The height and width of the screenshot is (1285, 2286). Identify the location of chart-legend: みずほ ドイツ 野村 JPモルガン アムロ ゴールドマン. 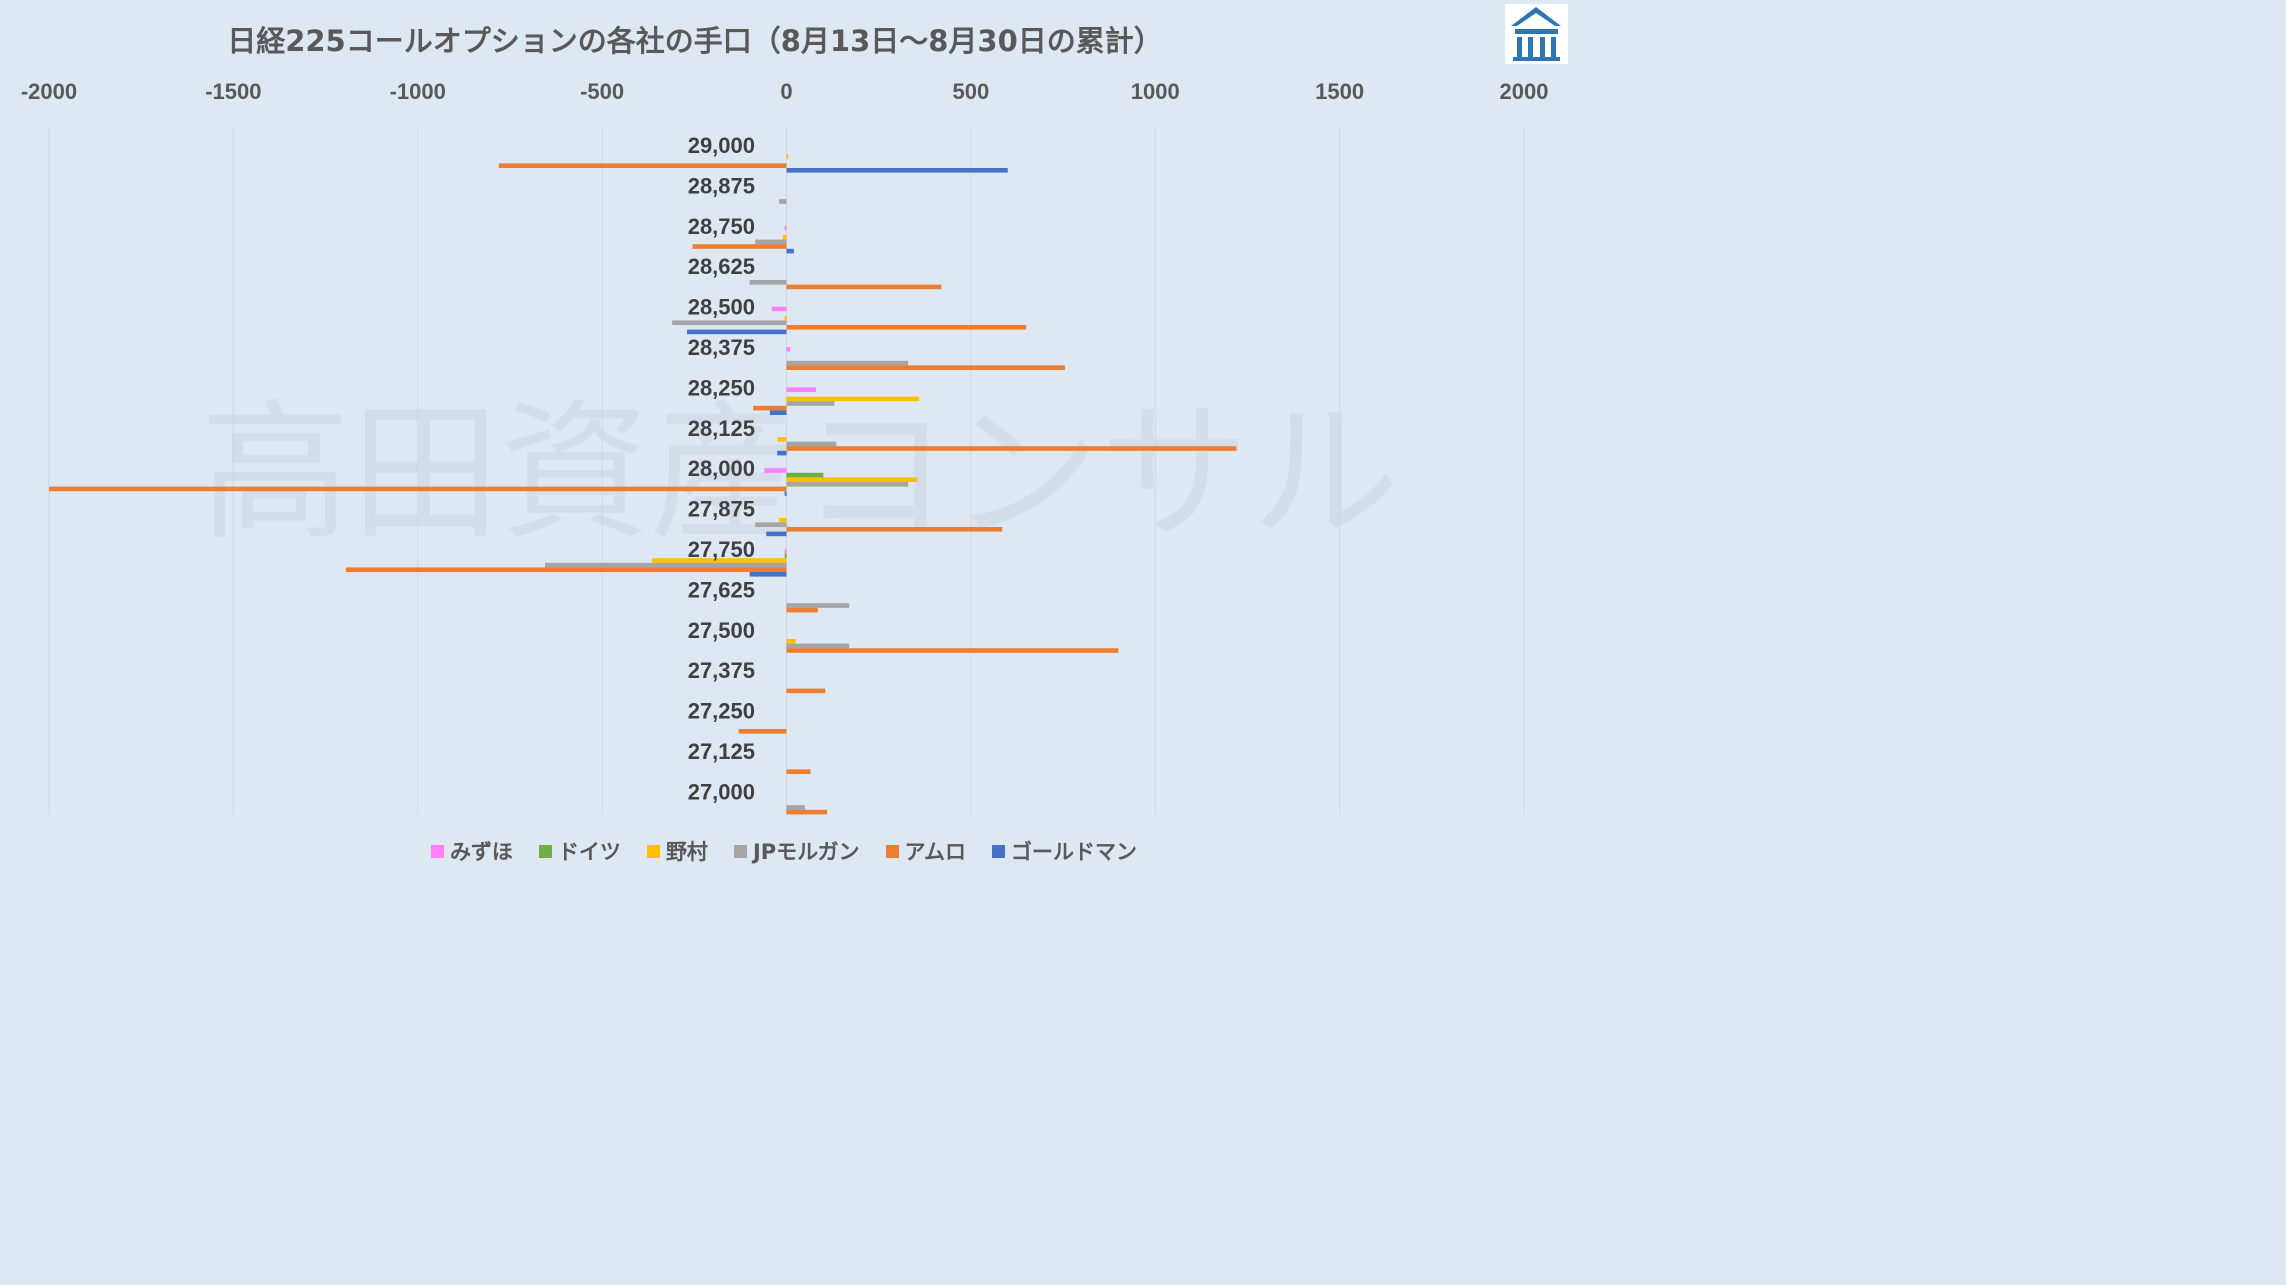
(784, 851).